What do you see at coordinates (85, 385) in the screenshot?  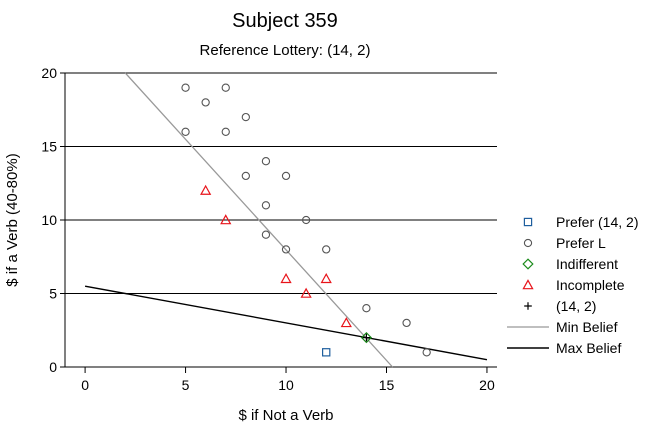 I see `x-tick-label-0: 0` at bounding box center [85, 385].